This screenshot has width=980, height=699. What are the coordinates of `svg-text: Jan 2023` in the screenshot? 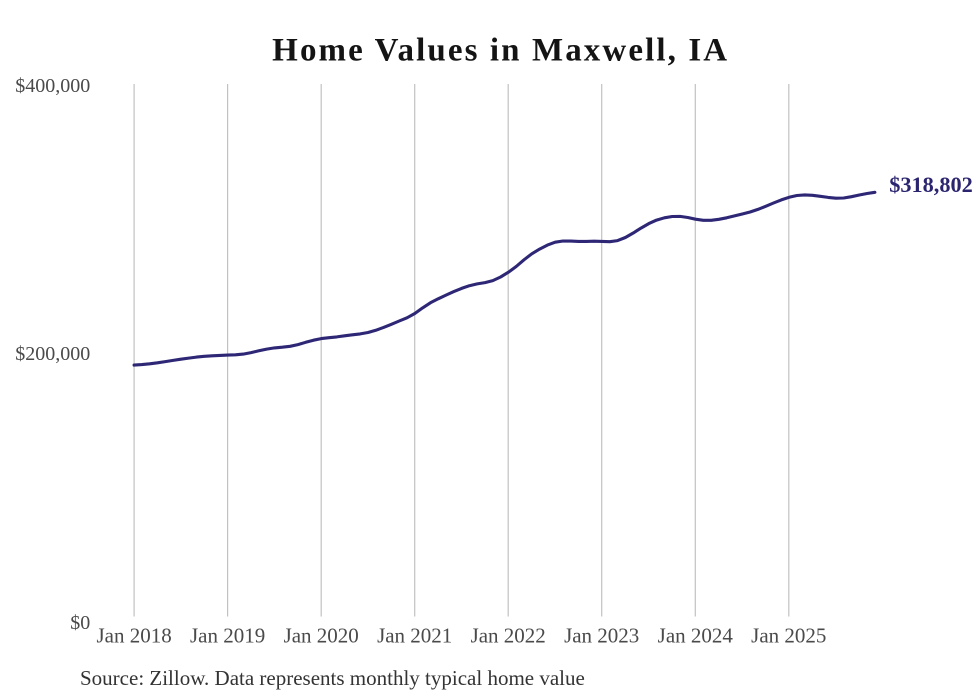 It's located at (601, 635).